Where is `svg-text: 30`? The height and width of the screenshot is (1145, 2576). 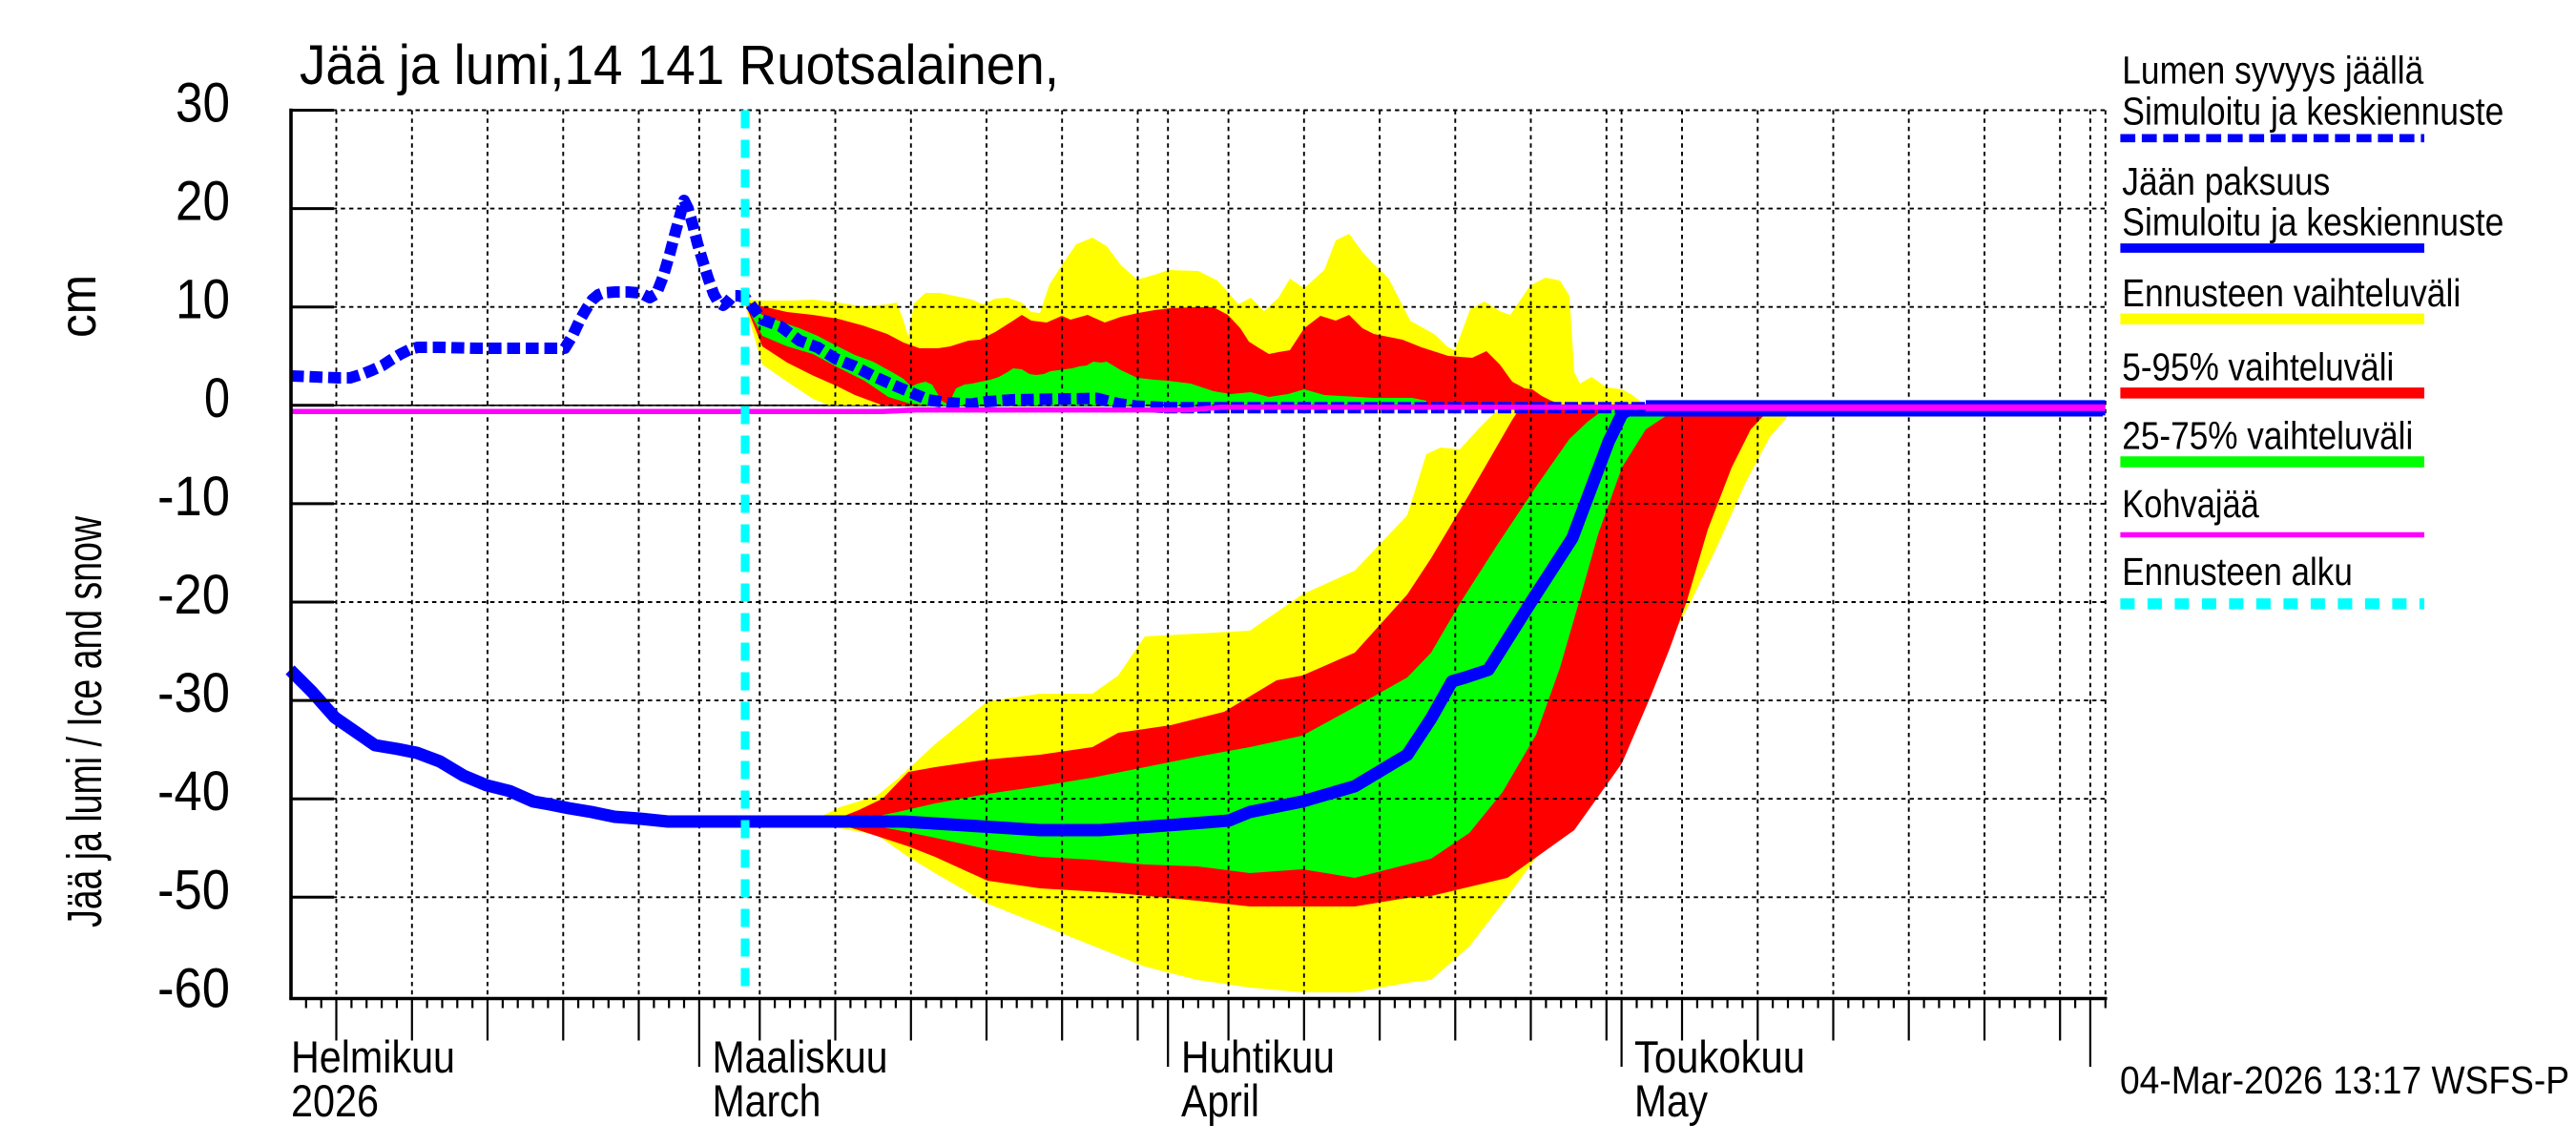
svg-text: 30 is located at coordinates (203, 104).